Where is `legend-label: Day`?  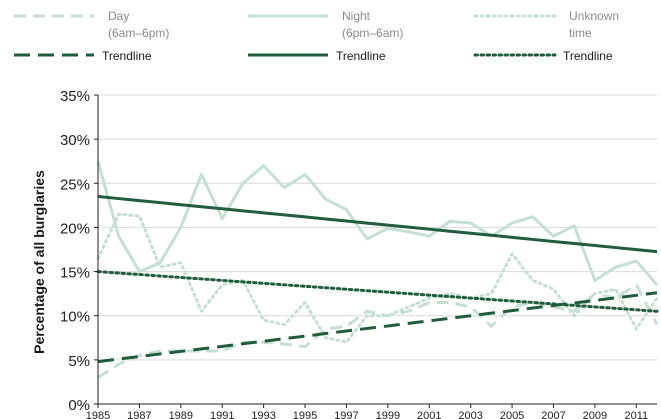 legend-label: Day is located at coordinates (118, 16).